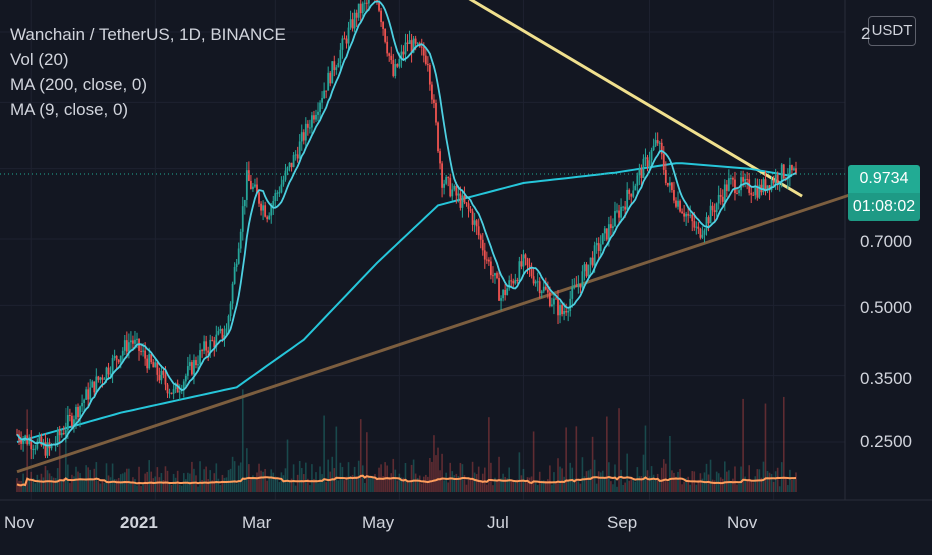 The height and width of the screenshot is (555, 932). I want to click on ma9-indicator-label: MA (9, close, 0), so click(69, 109).